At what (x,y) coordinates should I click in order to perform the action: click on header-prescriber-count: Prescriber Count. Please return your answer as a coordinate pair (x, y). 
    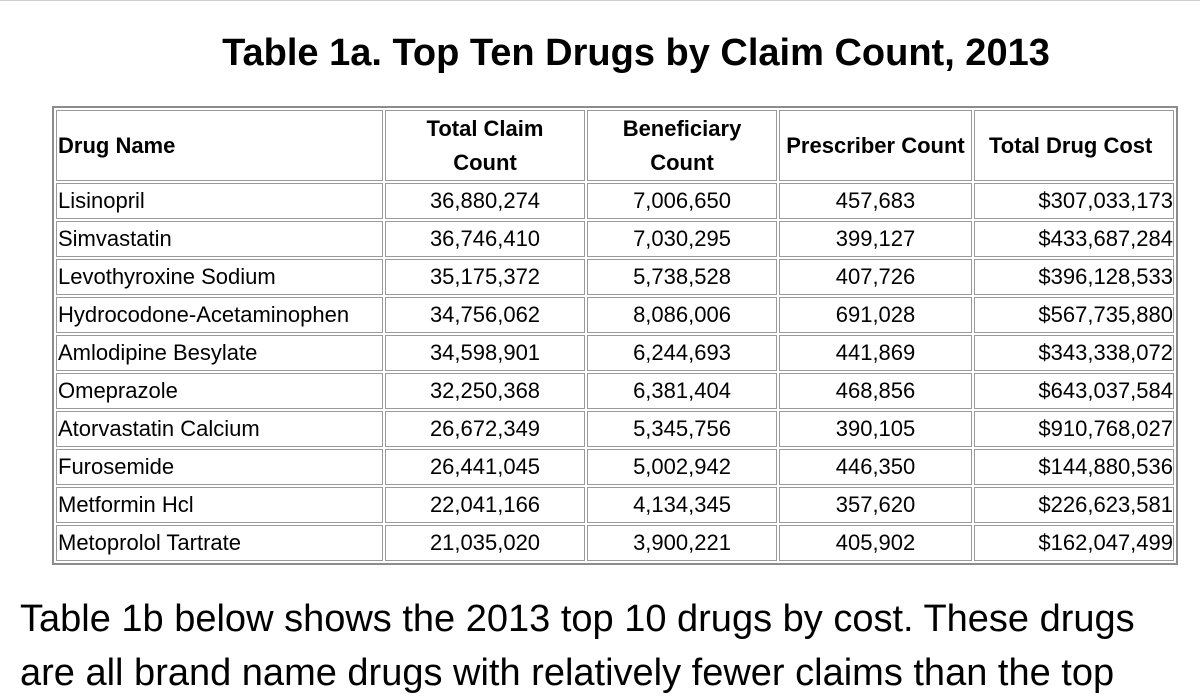
    Looking at the image, I should click on (875, 145).